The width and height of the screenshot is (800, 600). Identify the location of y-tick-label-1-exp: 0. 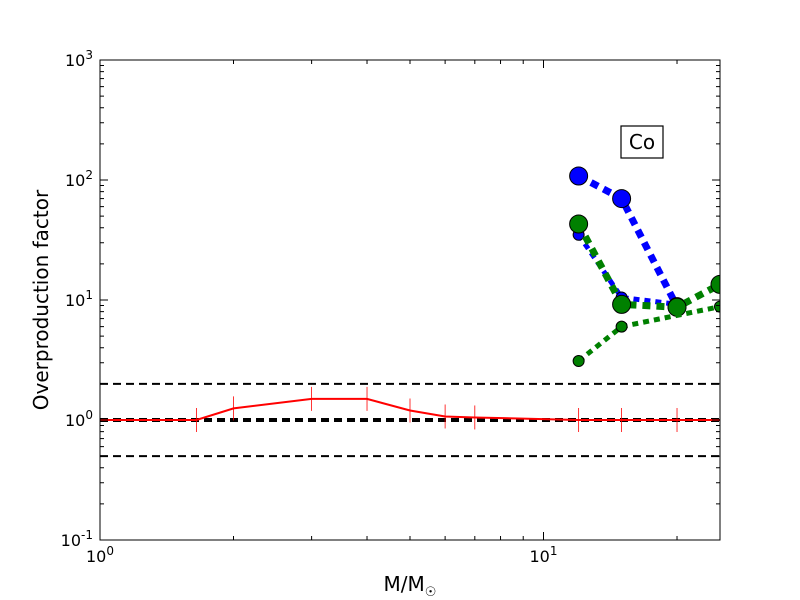
(89, 415).